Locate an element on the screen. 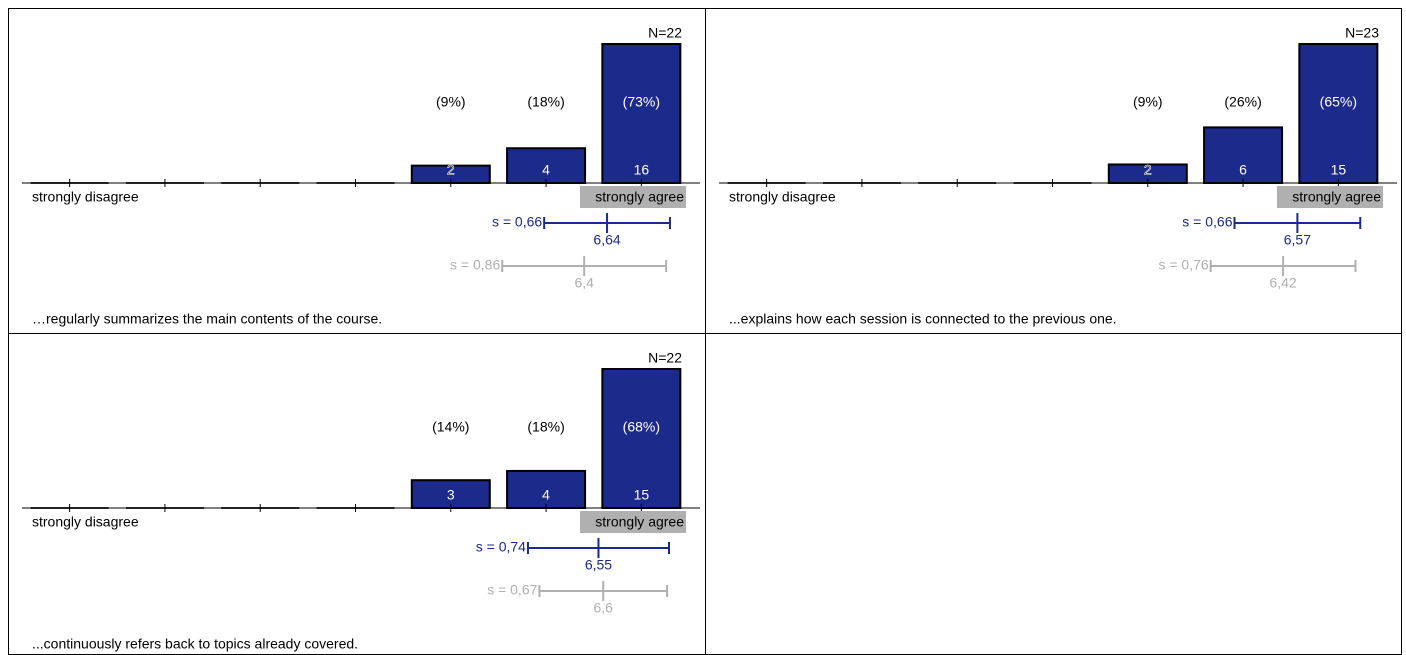  mean-label: 6,57 is located at coordinates (1297, 240).